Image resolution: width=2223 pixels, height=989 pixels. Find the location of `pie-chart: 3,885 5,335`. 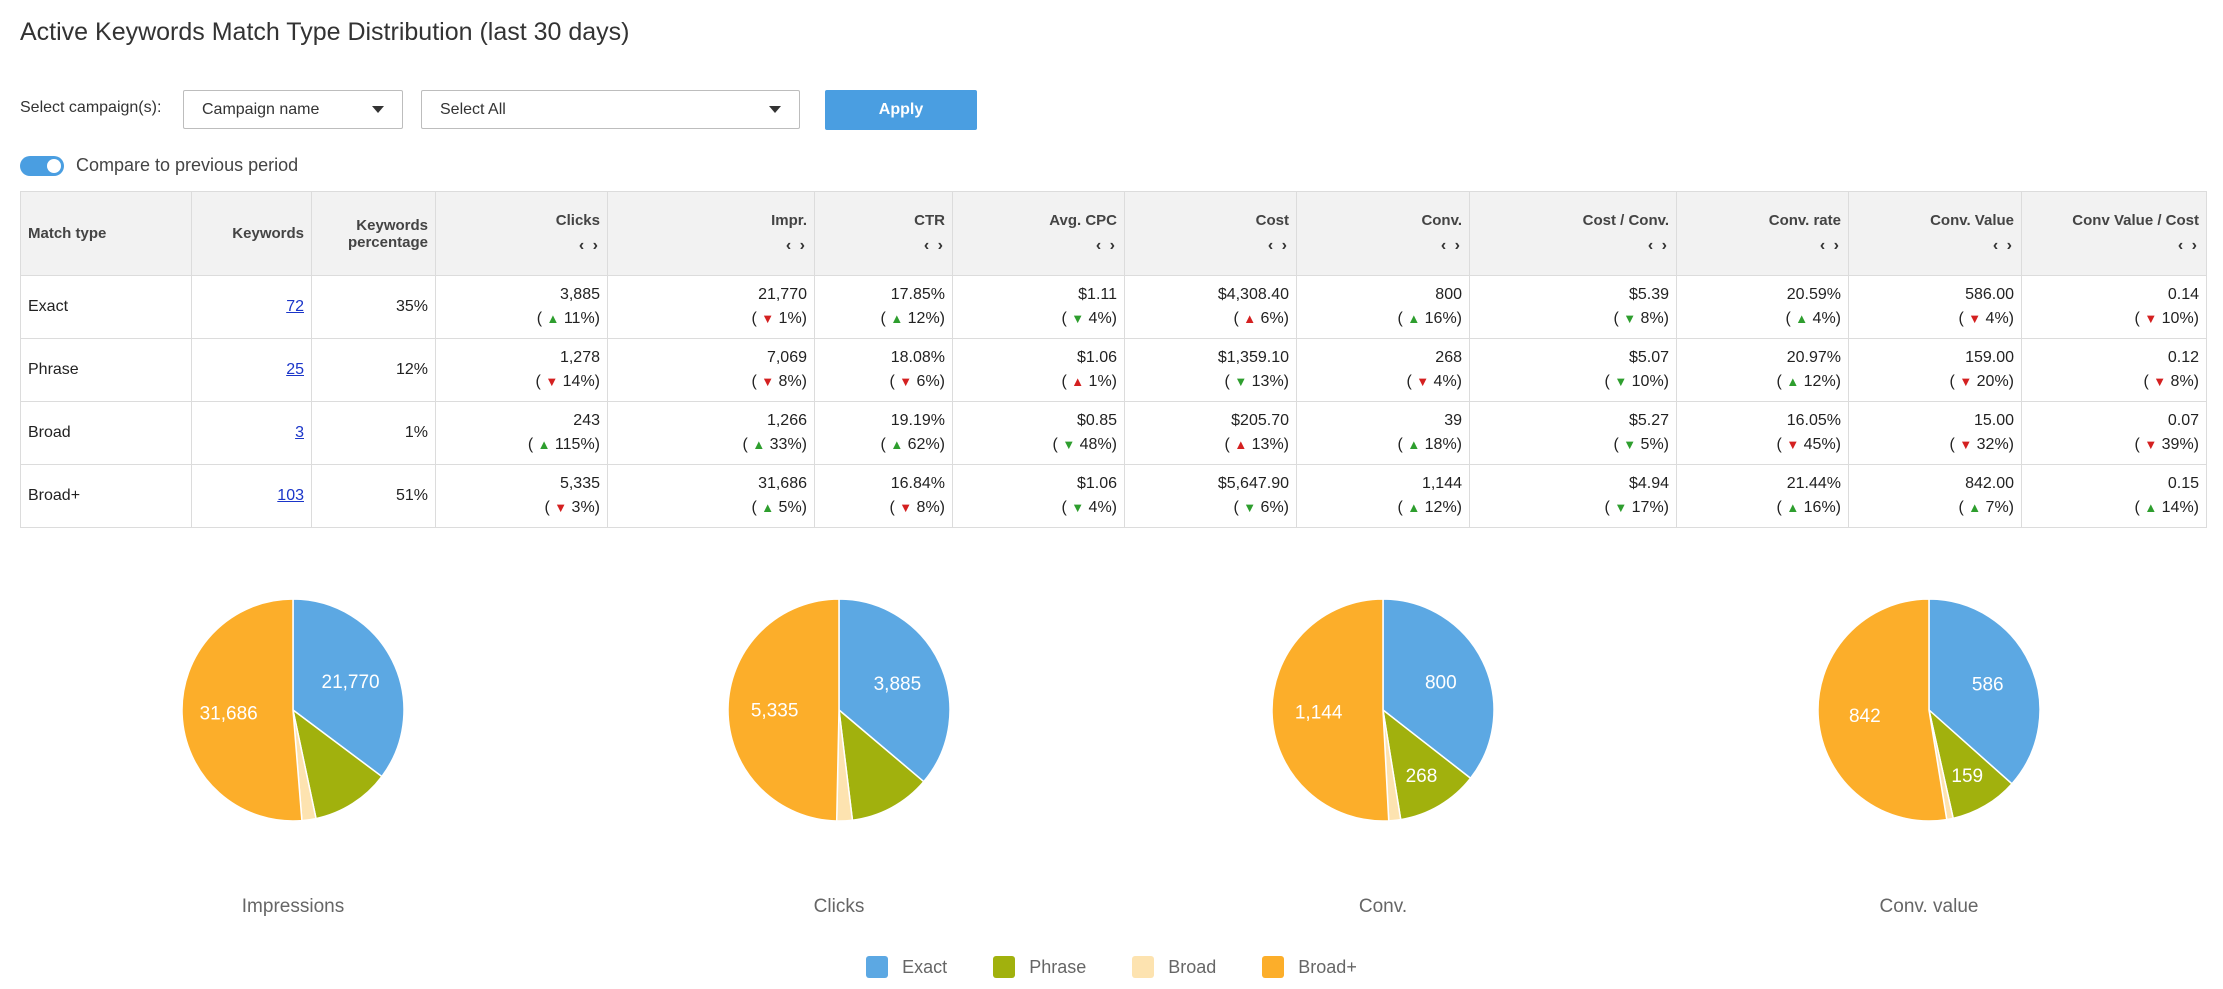

pie-chart: 3,885 5,335 is located at coordinates (839, 710).